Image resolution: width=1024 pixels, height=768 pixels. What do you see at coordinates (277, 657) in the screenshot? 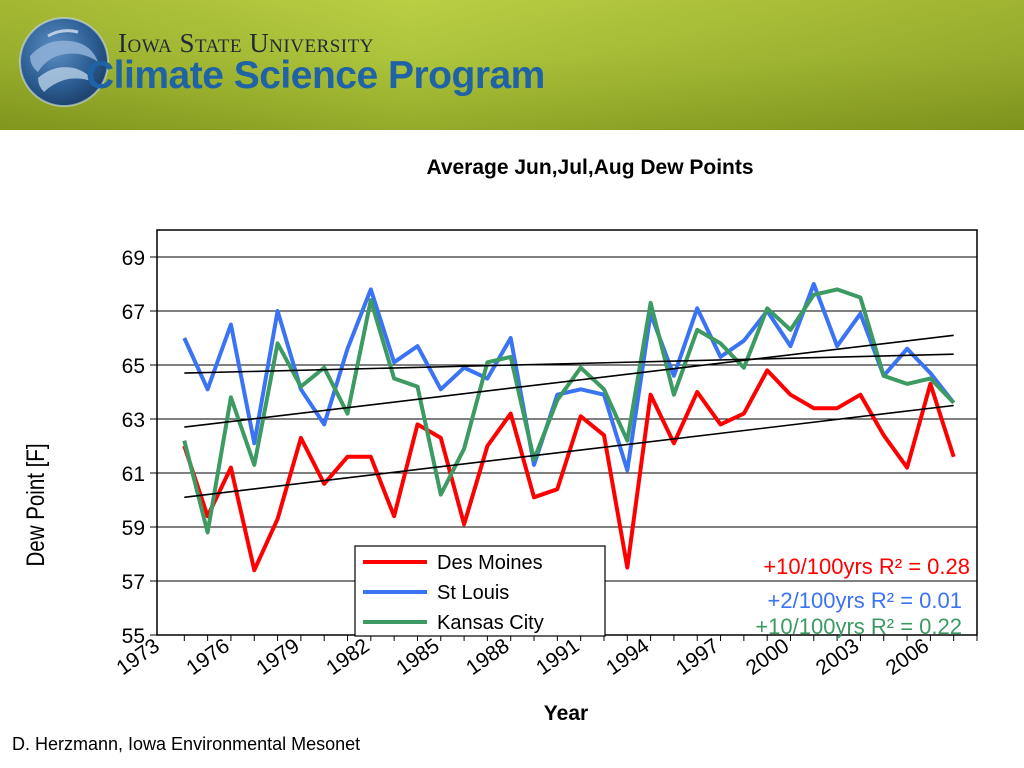
I see `x-tick-label: 1979` at bounding box center [277, 657].